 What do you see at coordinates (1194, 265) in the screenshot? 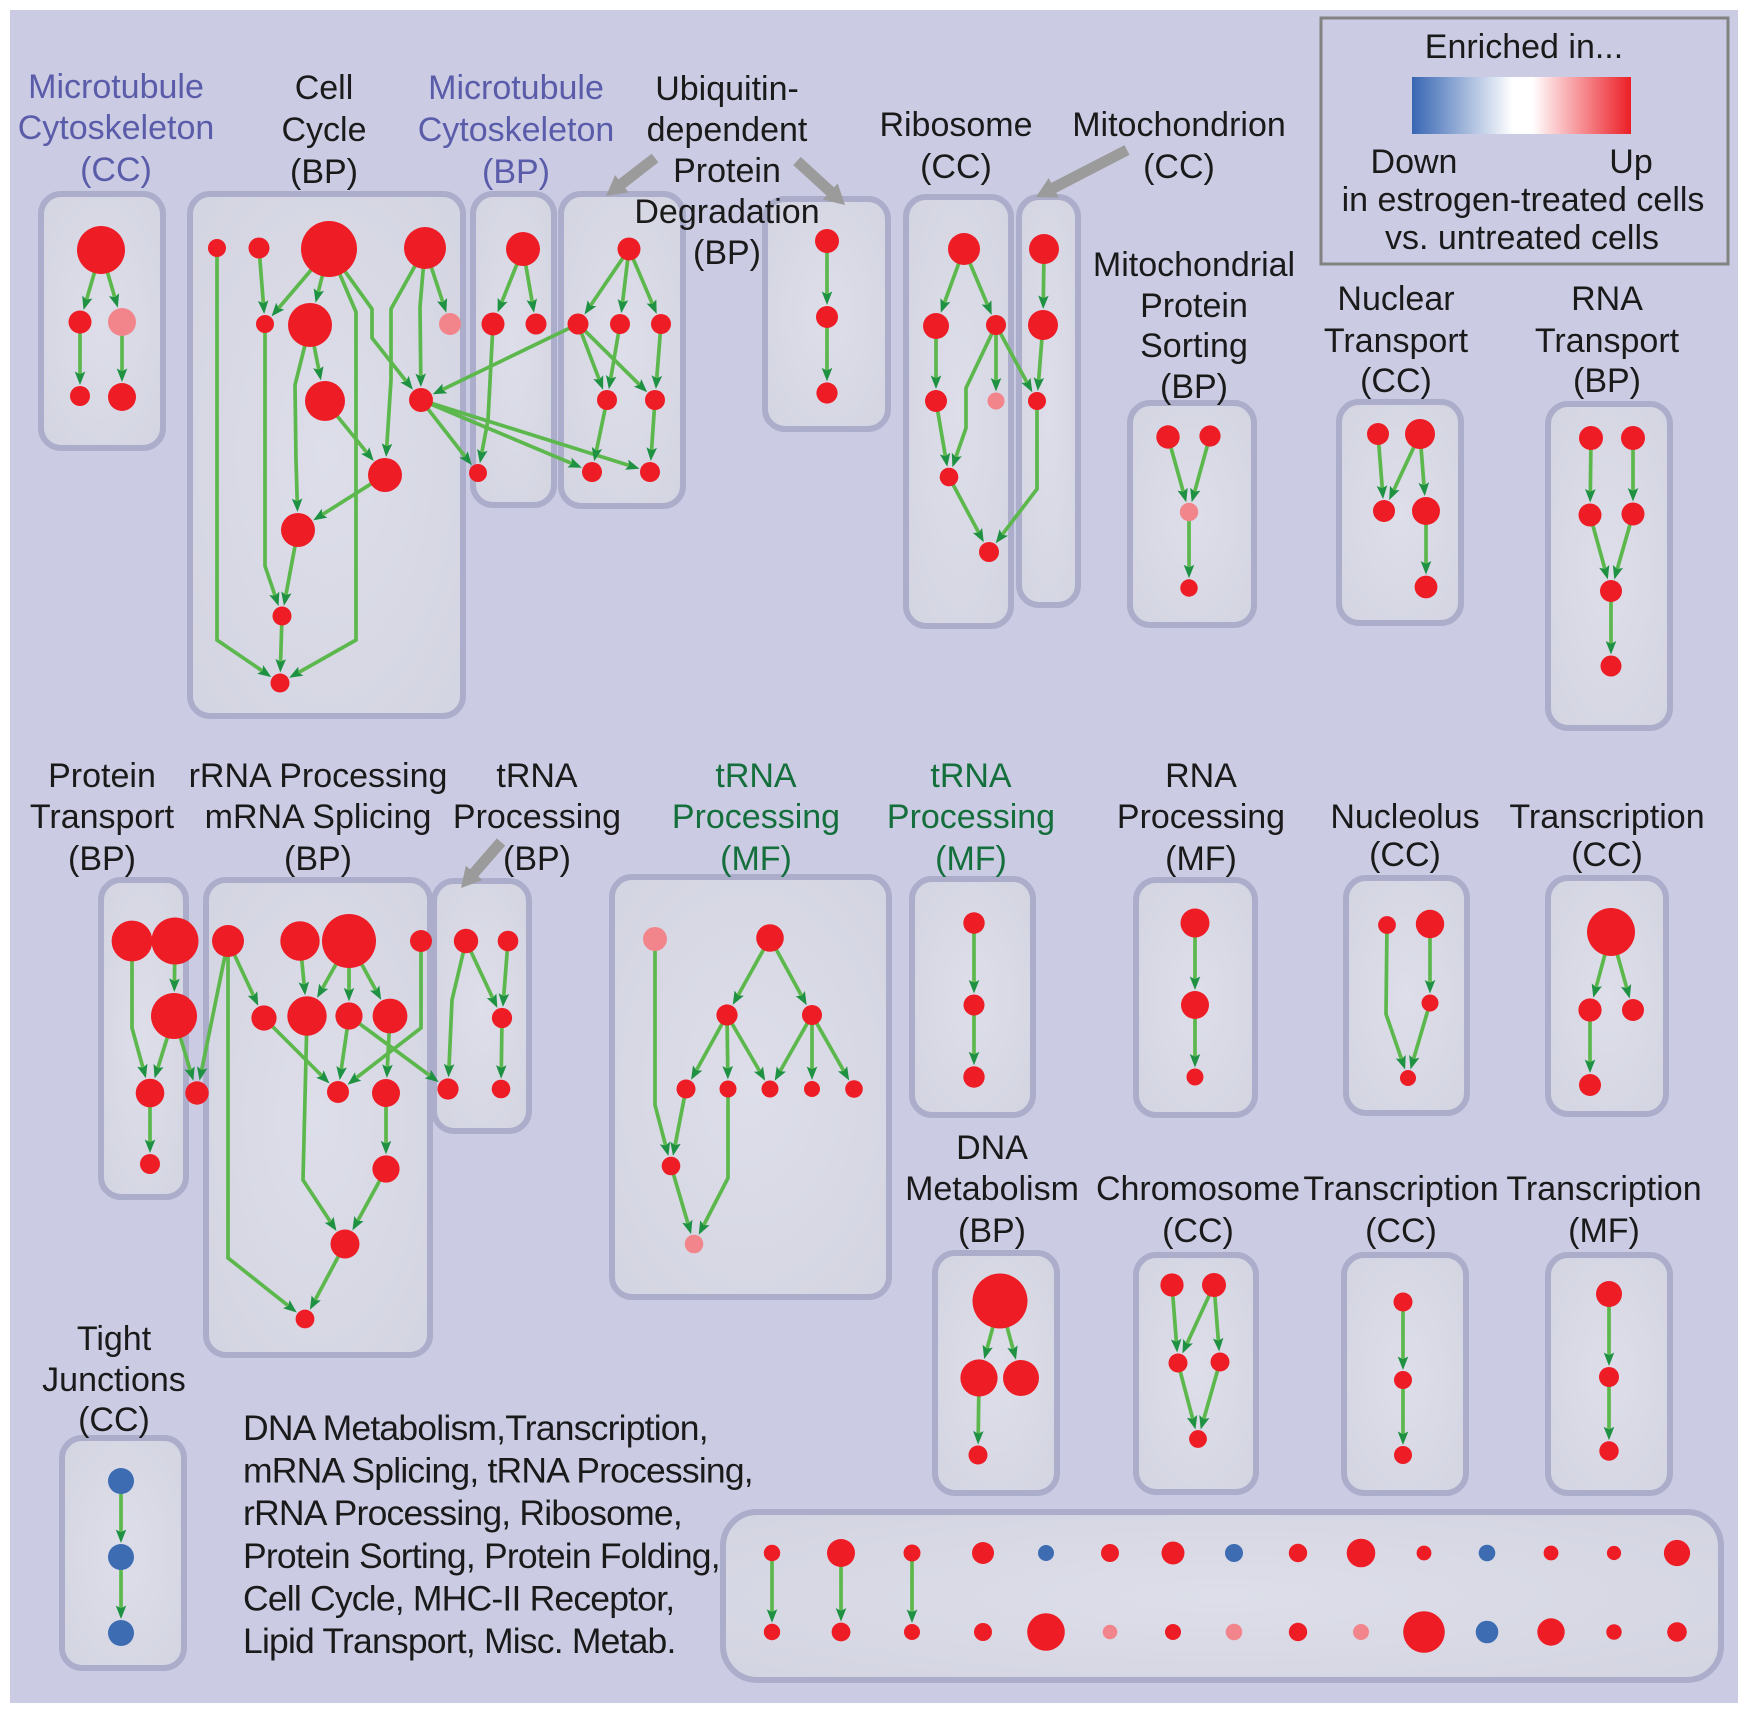
I see `svg-text: Mitochondrial` at bounding box center [1194, 265].